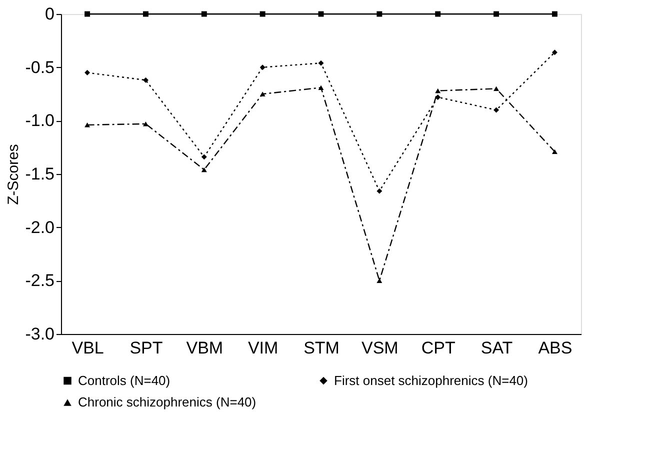 The width and height of the screenshot is (658, 468). I want to click on legend-label: Controls (N=40), so click(124, 380).